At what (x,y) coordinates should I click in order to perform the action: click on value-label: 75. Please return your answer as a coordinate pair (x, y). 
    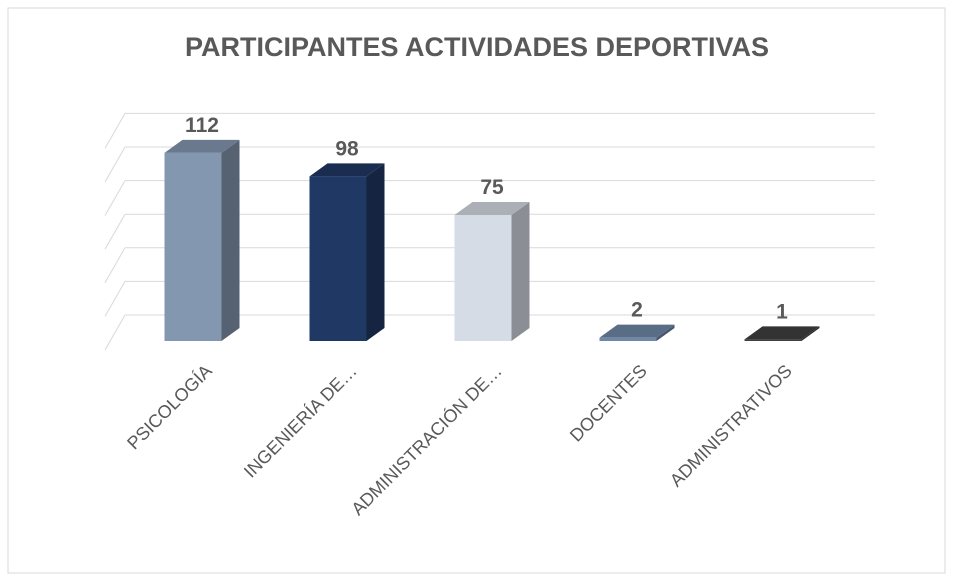
    Looking at the image, I should click on (492, 187).